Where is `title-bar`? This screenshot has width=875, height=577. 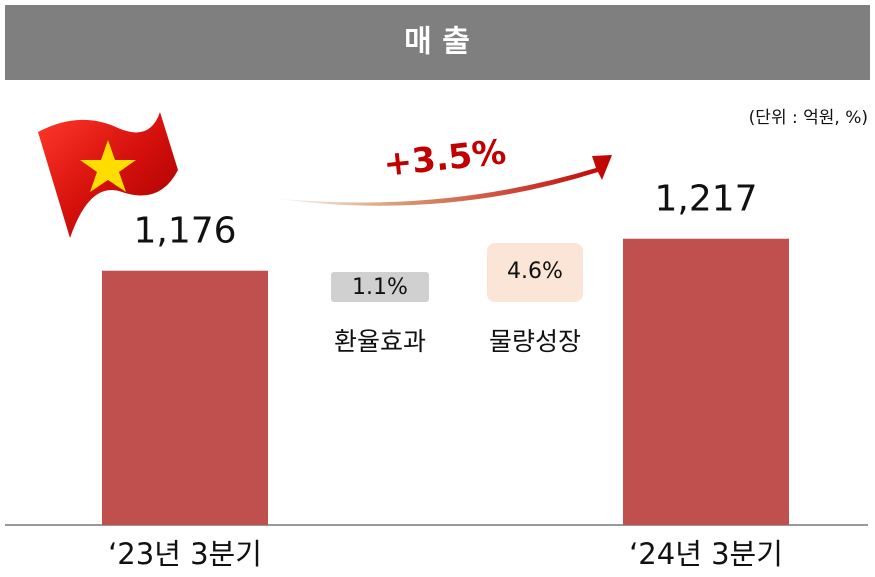
title-bar is located at coordinates (437, 42).